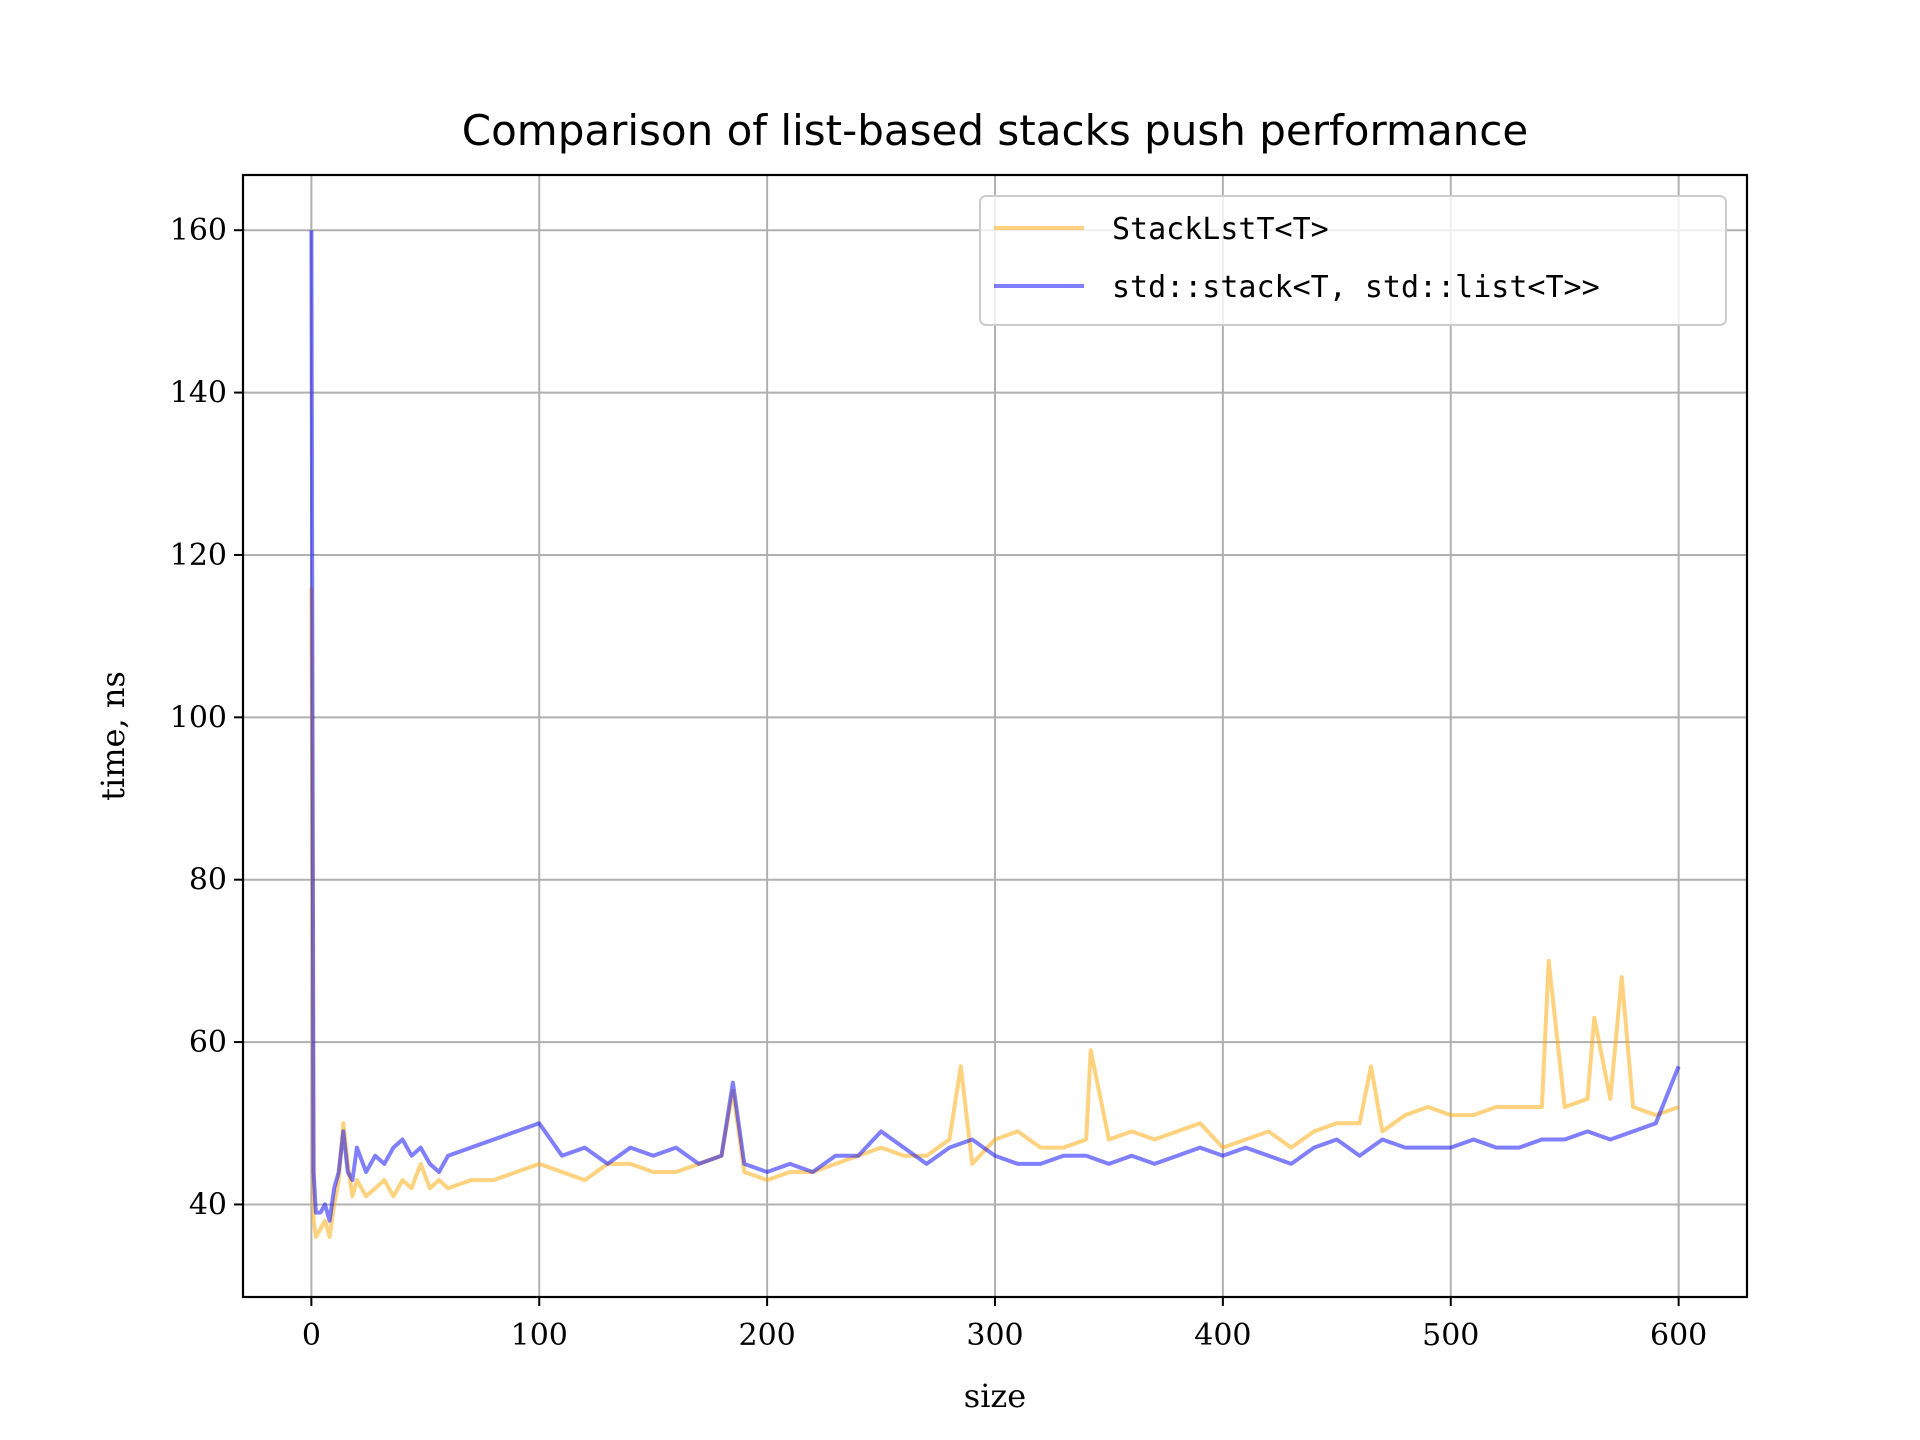 The width and height of the screenshot is (1920, 1440). I want to click on y-tick-label: 40, so click(208, 1204).